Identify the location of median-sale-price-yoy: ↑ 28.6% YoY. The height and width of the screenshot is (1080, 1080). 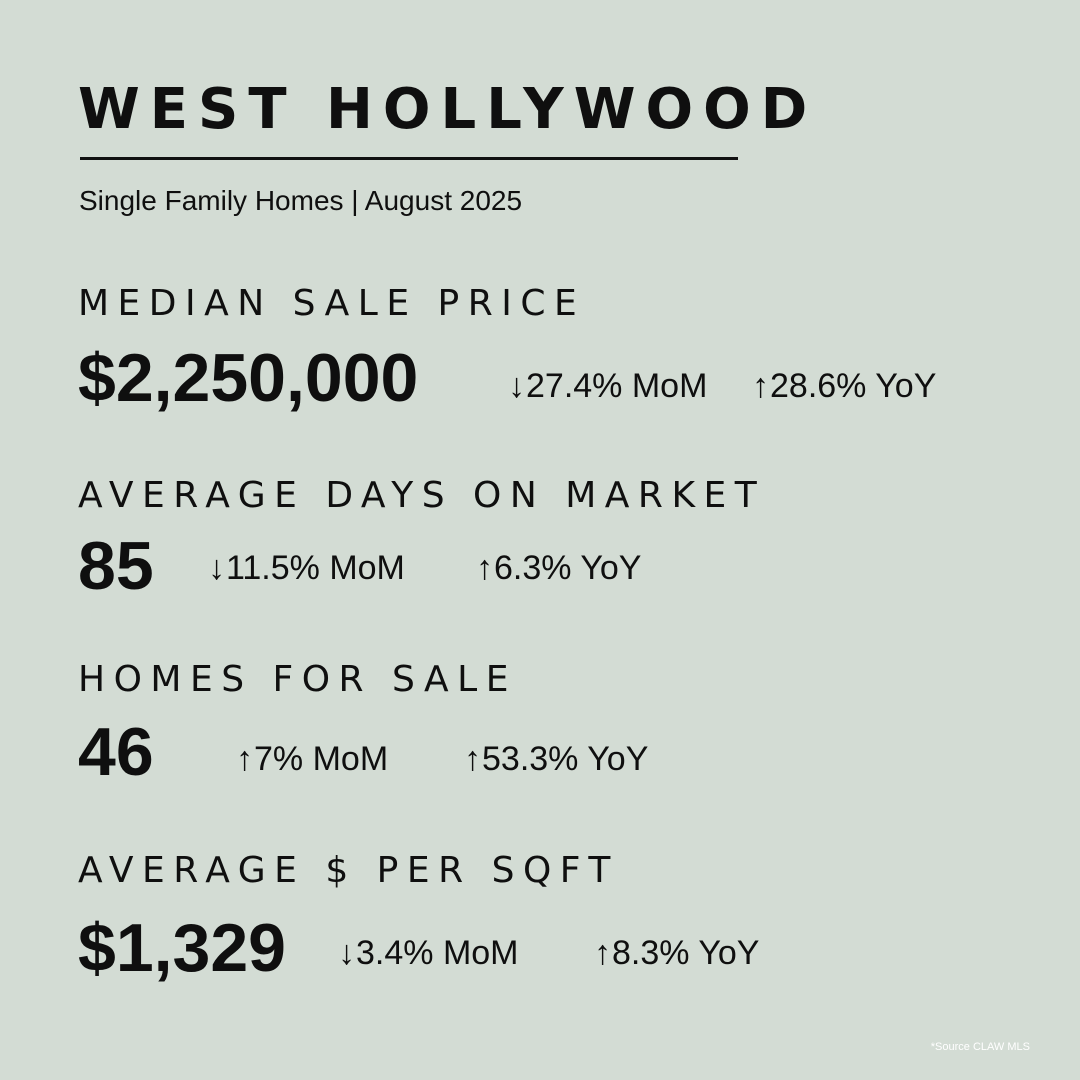
(844, 386).